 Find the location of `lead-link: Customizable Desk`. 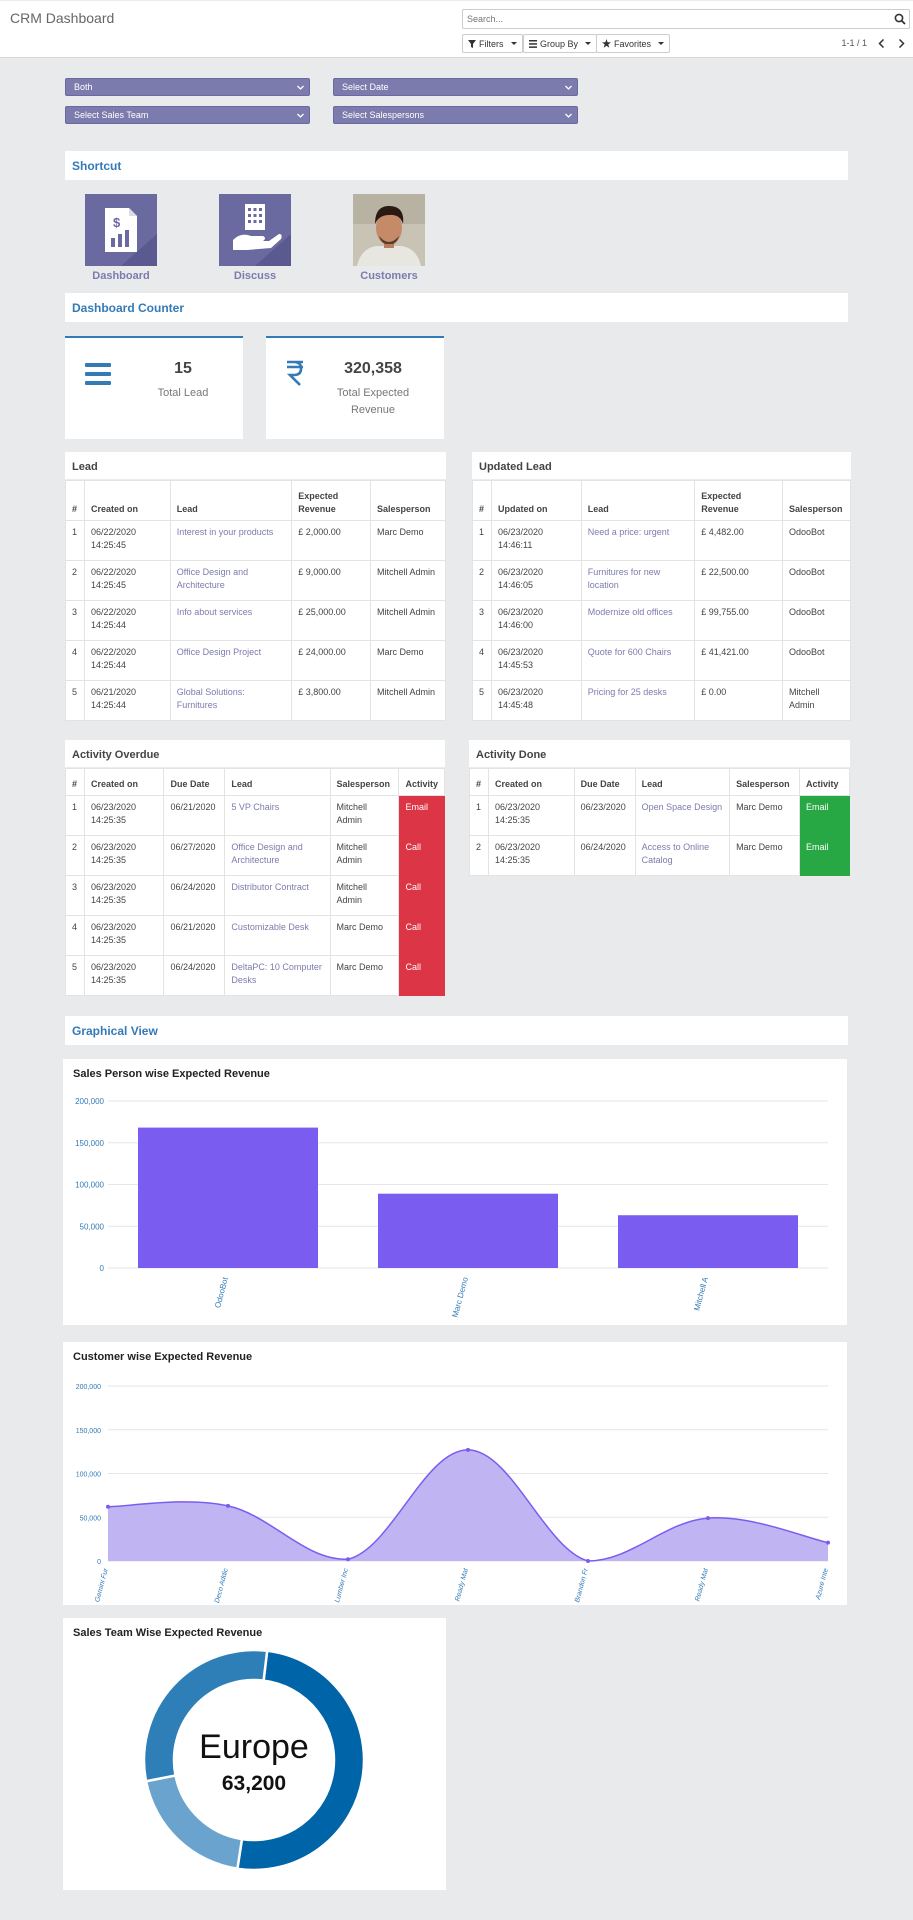

lead-link: Customizable Desk is located at coordinates (277, 935).